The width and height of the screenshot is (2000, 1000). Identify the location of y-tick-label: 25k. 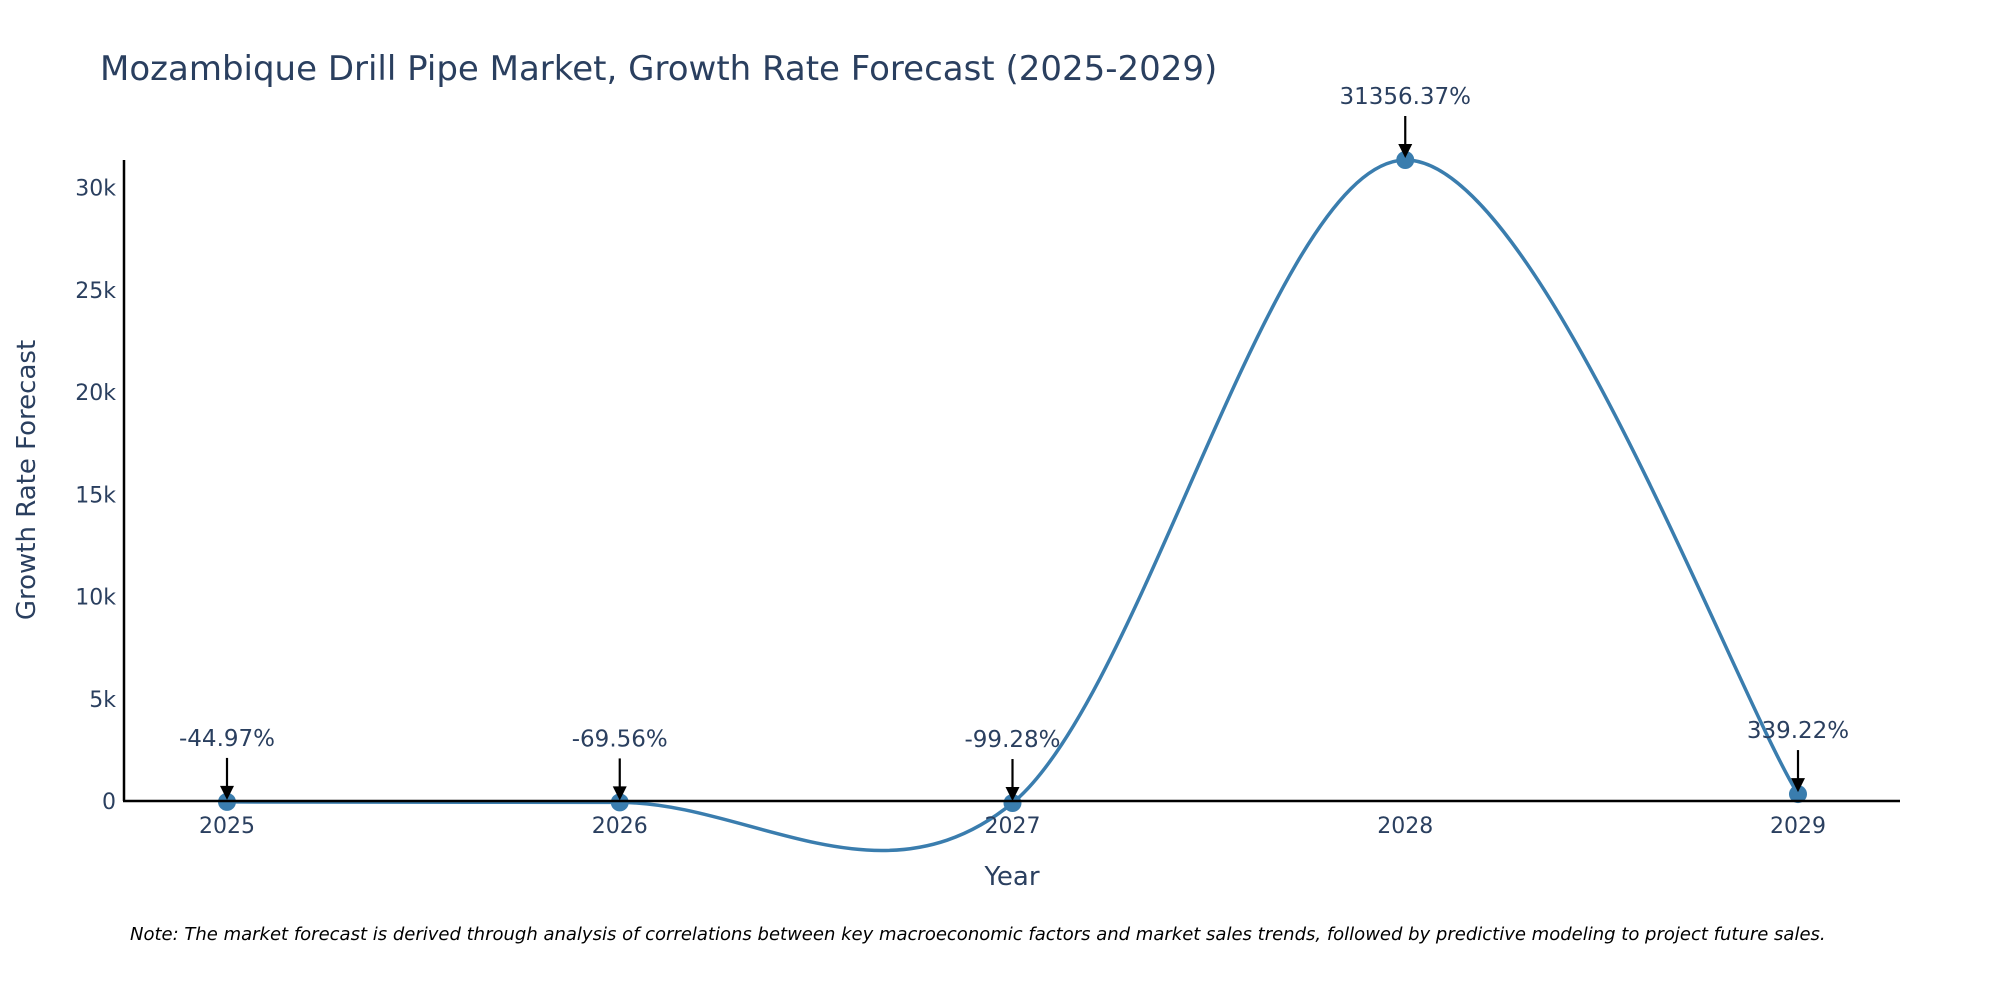
(95, 291).